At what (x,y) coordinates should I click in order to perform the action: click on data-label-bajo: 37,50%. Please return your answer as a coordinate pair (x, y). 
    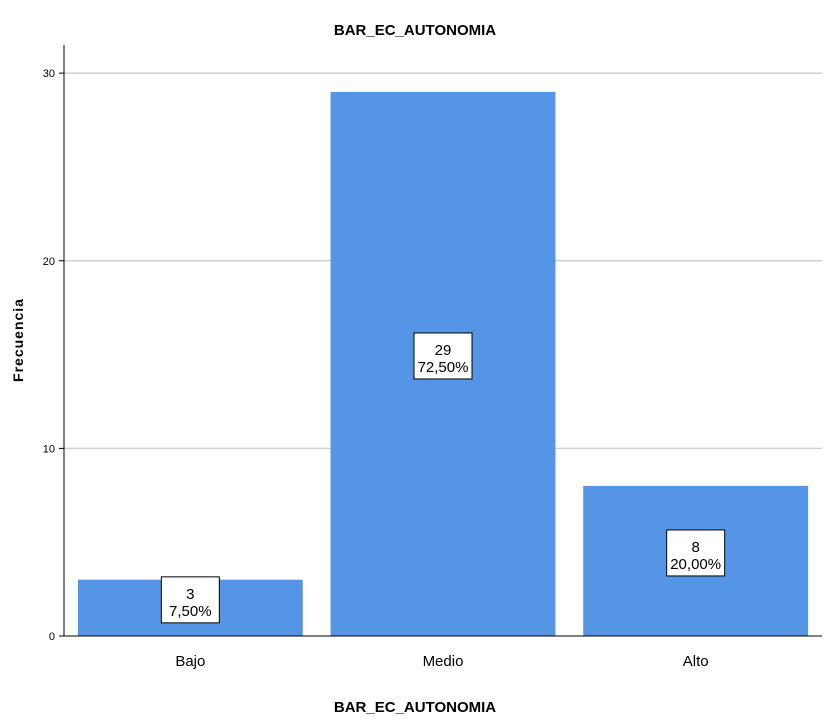
    Looking at the image, I should click on (190, 600).